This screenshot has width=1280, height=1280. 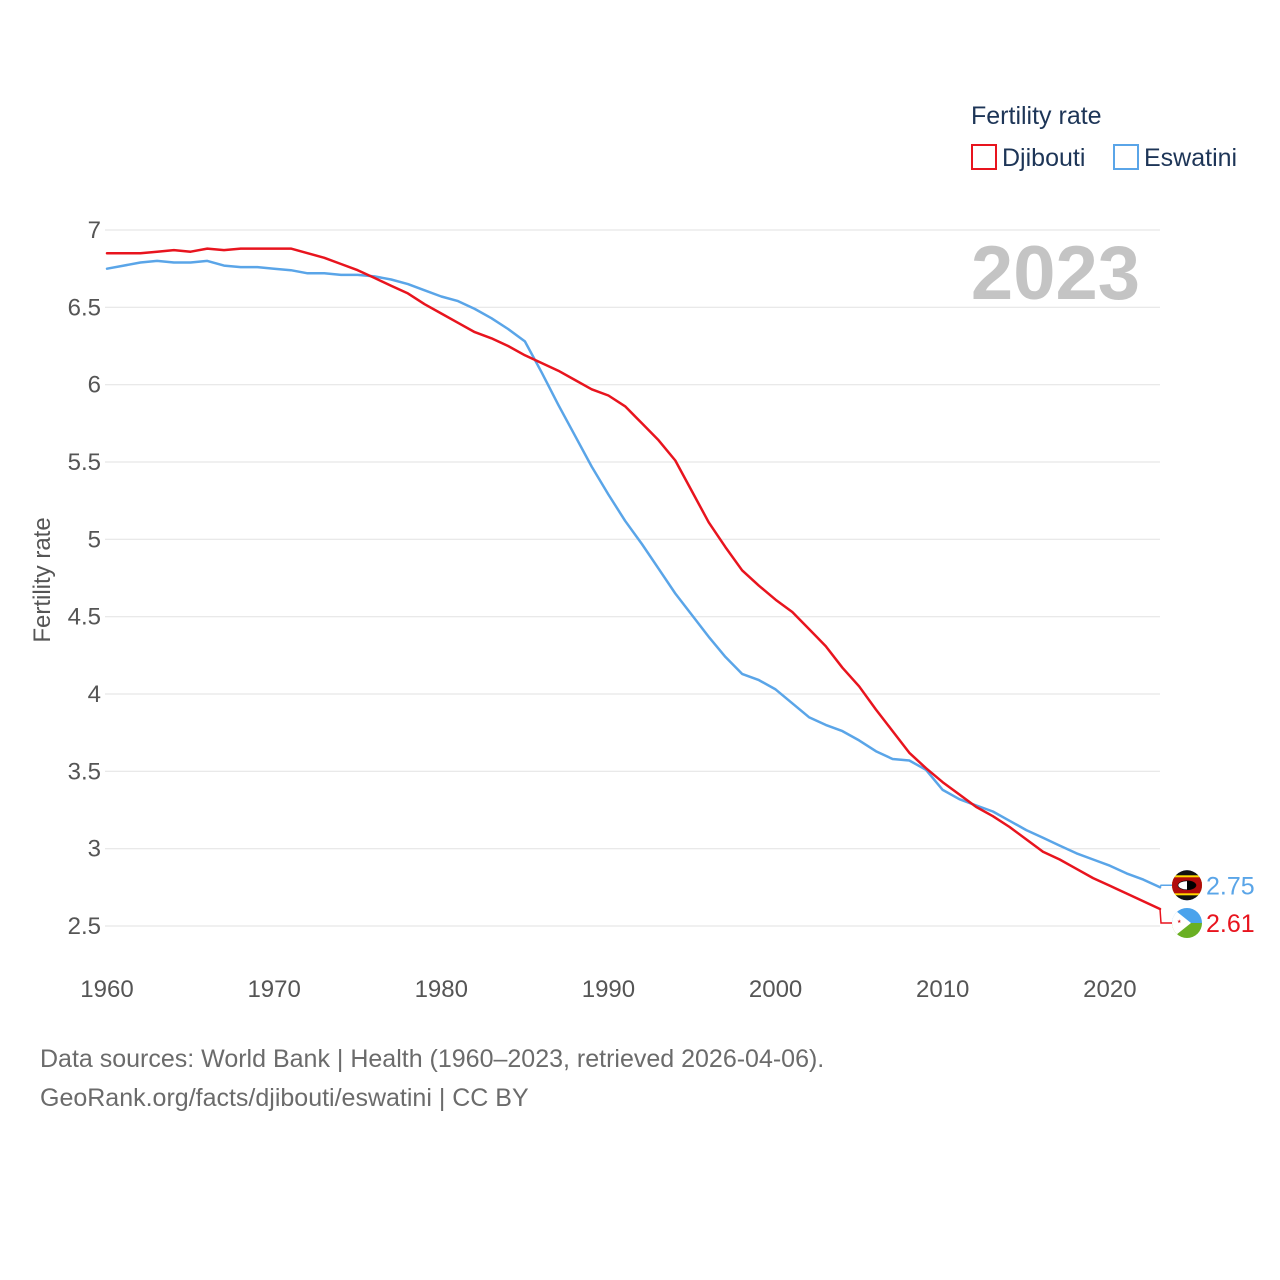 What do you see at coordinates (441, 989) in the screenshot?
I see `x-tick-label: 1980` at bounding box center [441, 989].